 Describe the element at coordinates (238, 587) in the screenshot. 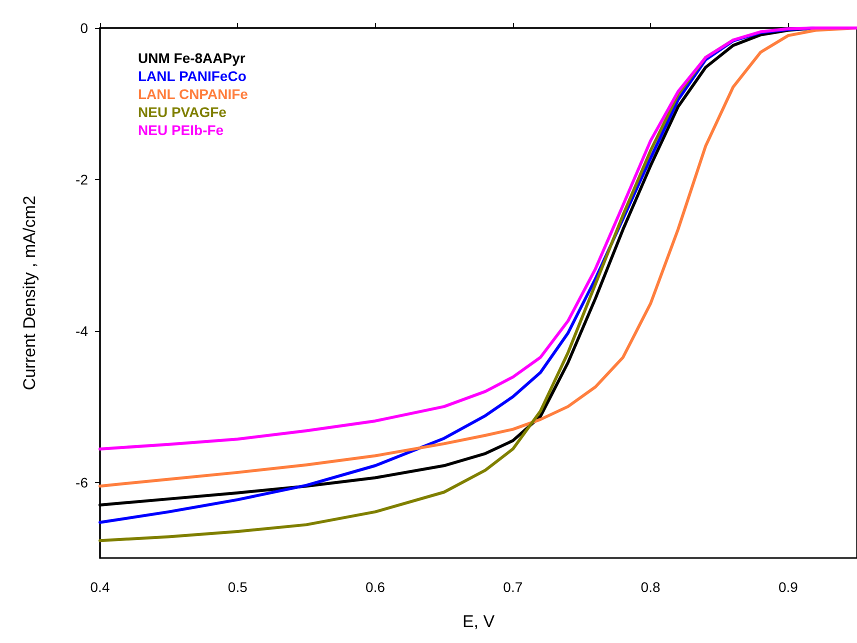

I see `x-tick-label: 0.5` at that location.